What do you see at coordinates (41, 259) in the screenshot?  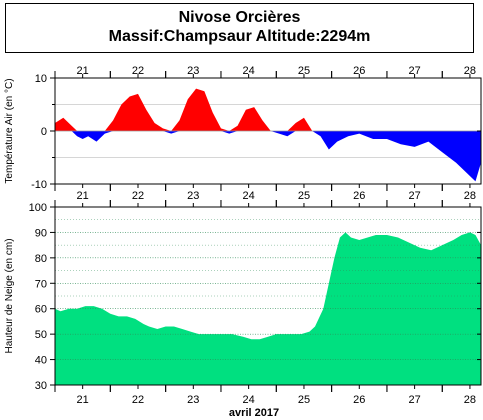 I see `snow-ytick-label: 80` at bounding box center [41, 259].